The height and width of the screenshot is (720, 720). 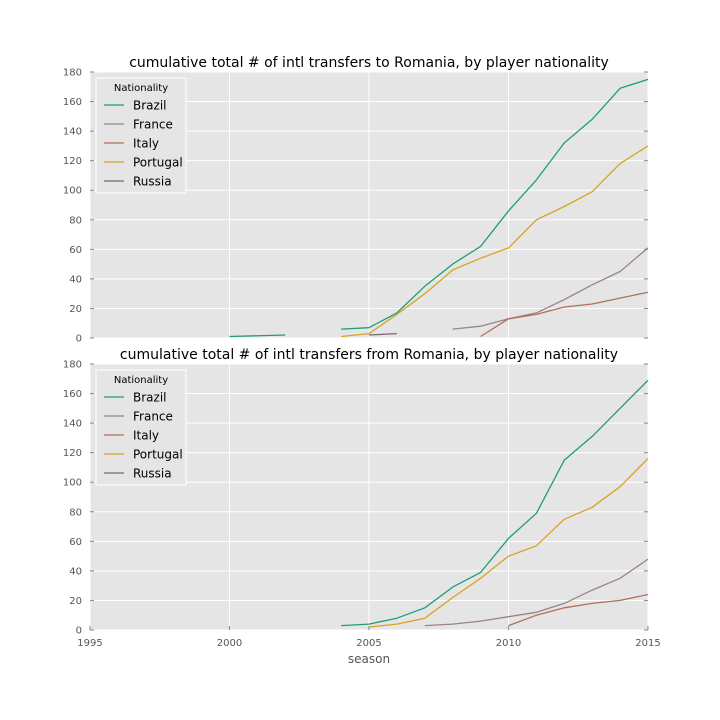 What do you see at coordinates (382, 334) in the screenshot?
I see `series-line-russia` at bounding box center [382, 334].